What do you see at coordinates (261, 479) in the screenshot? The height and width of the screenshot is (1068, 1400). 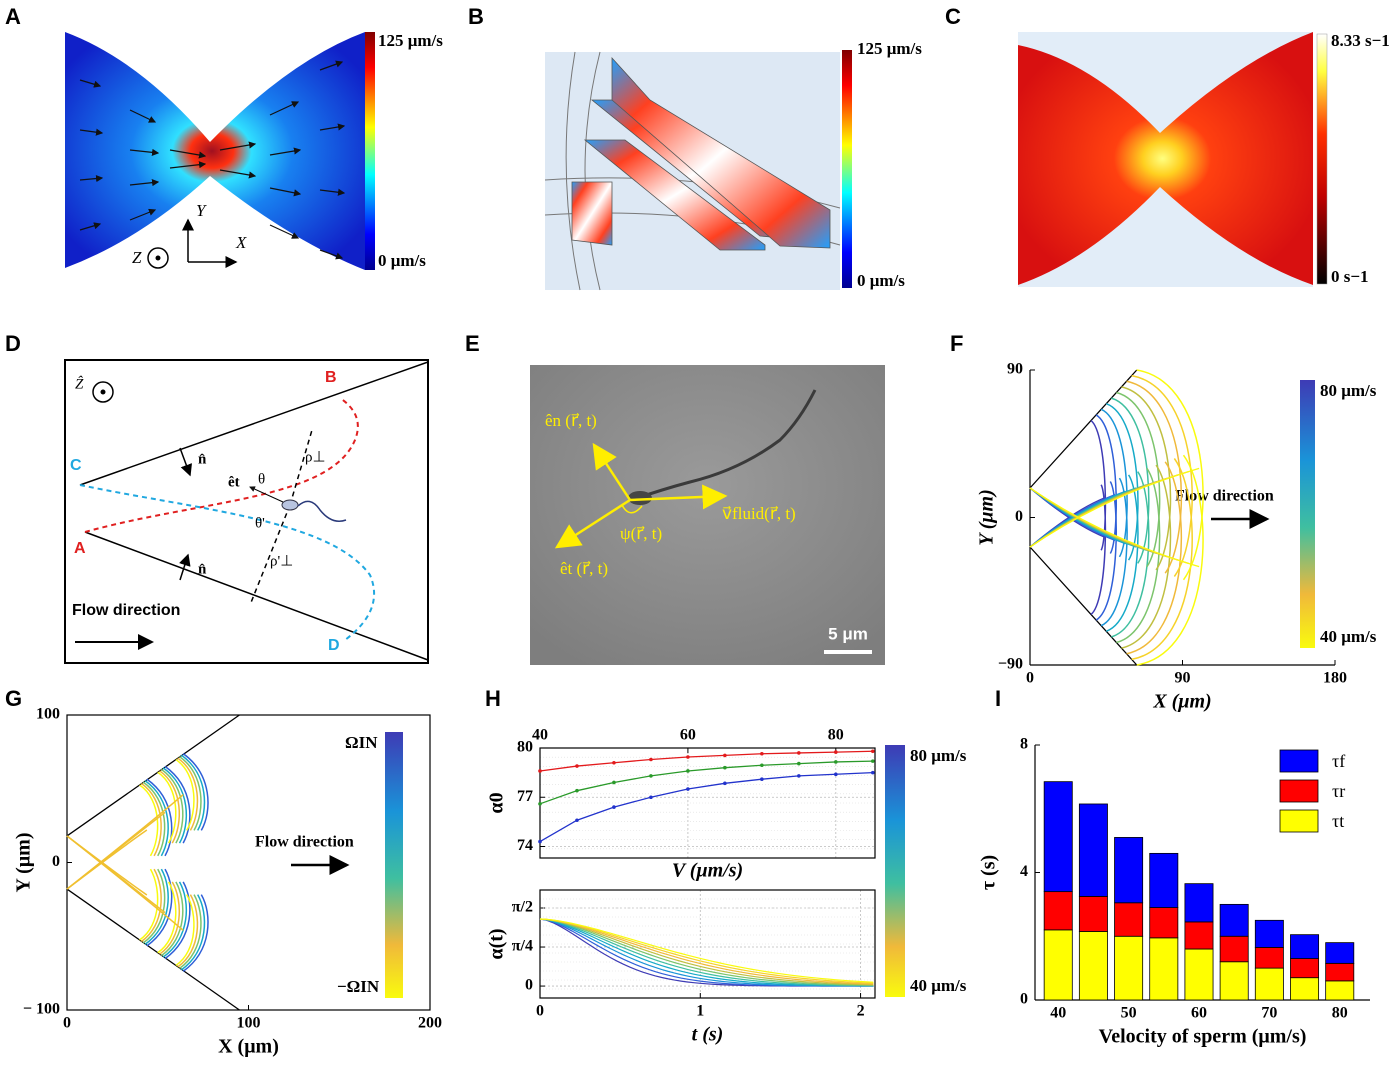 I see `angle-label: θ` at bounding box center [261, 479].